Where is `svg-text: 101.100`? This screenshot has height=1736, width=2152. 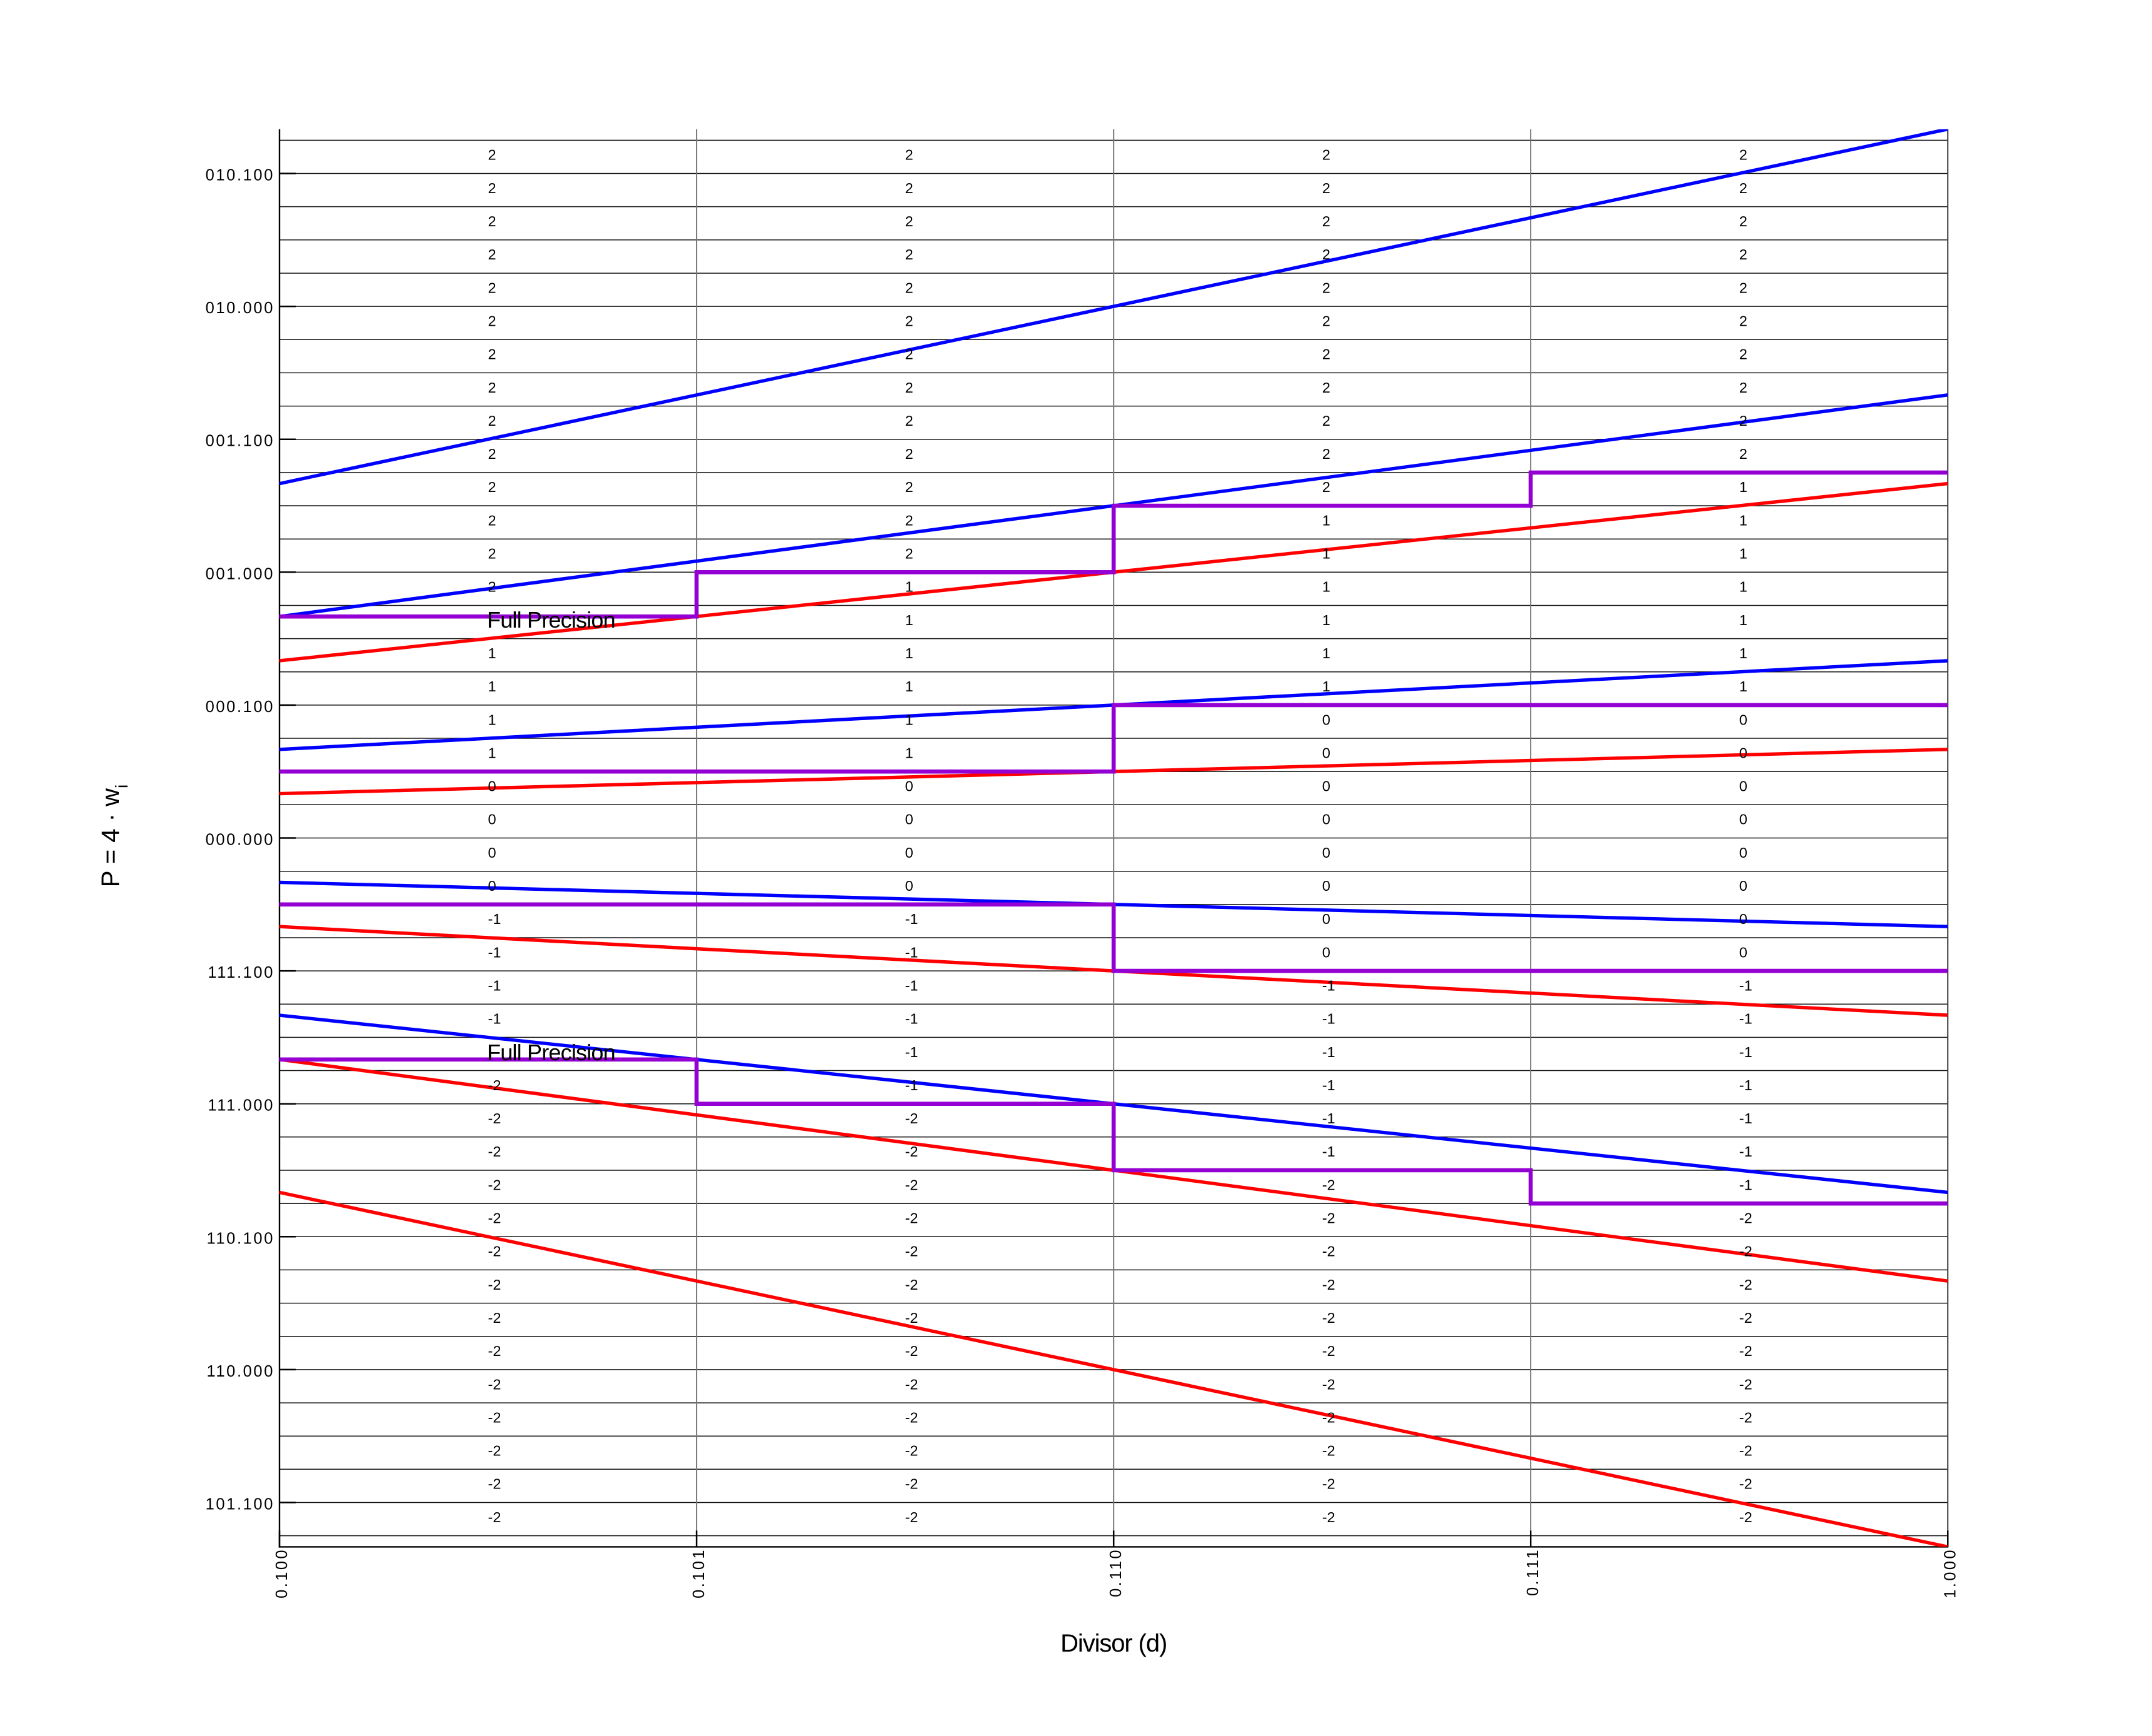 svg-text: 101.100 is located at coordinates (240, 1505).